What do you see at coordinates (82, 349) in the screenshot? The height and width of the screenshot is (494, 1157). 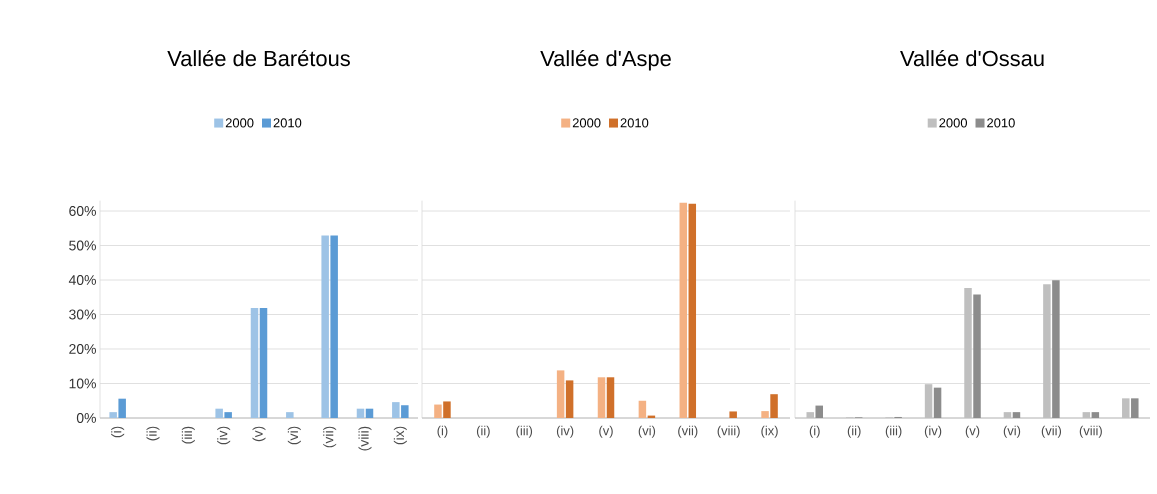 I see `y-tick-label: 20%` at bounding box center [82, 349].